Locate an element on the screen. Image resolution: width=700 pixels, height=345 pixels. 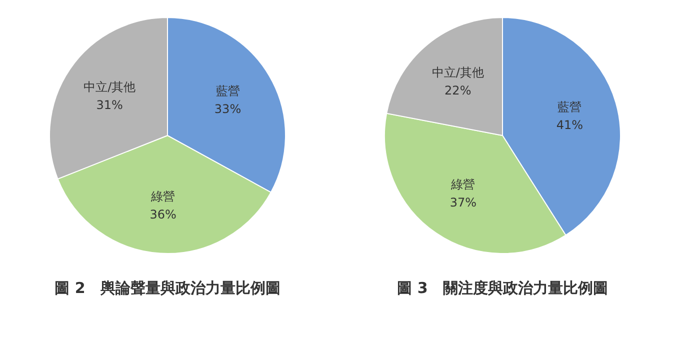
data-label: 41% is located at coordinates (570, 125).